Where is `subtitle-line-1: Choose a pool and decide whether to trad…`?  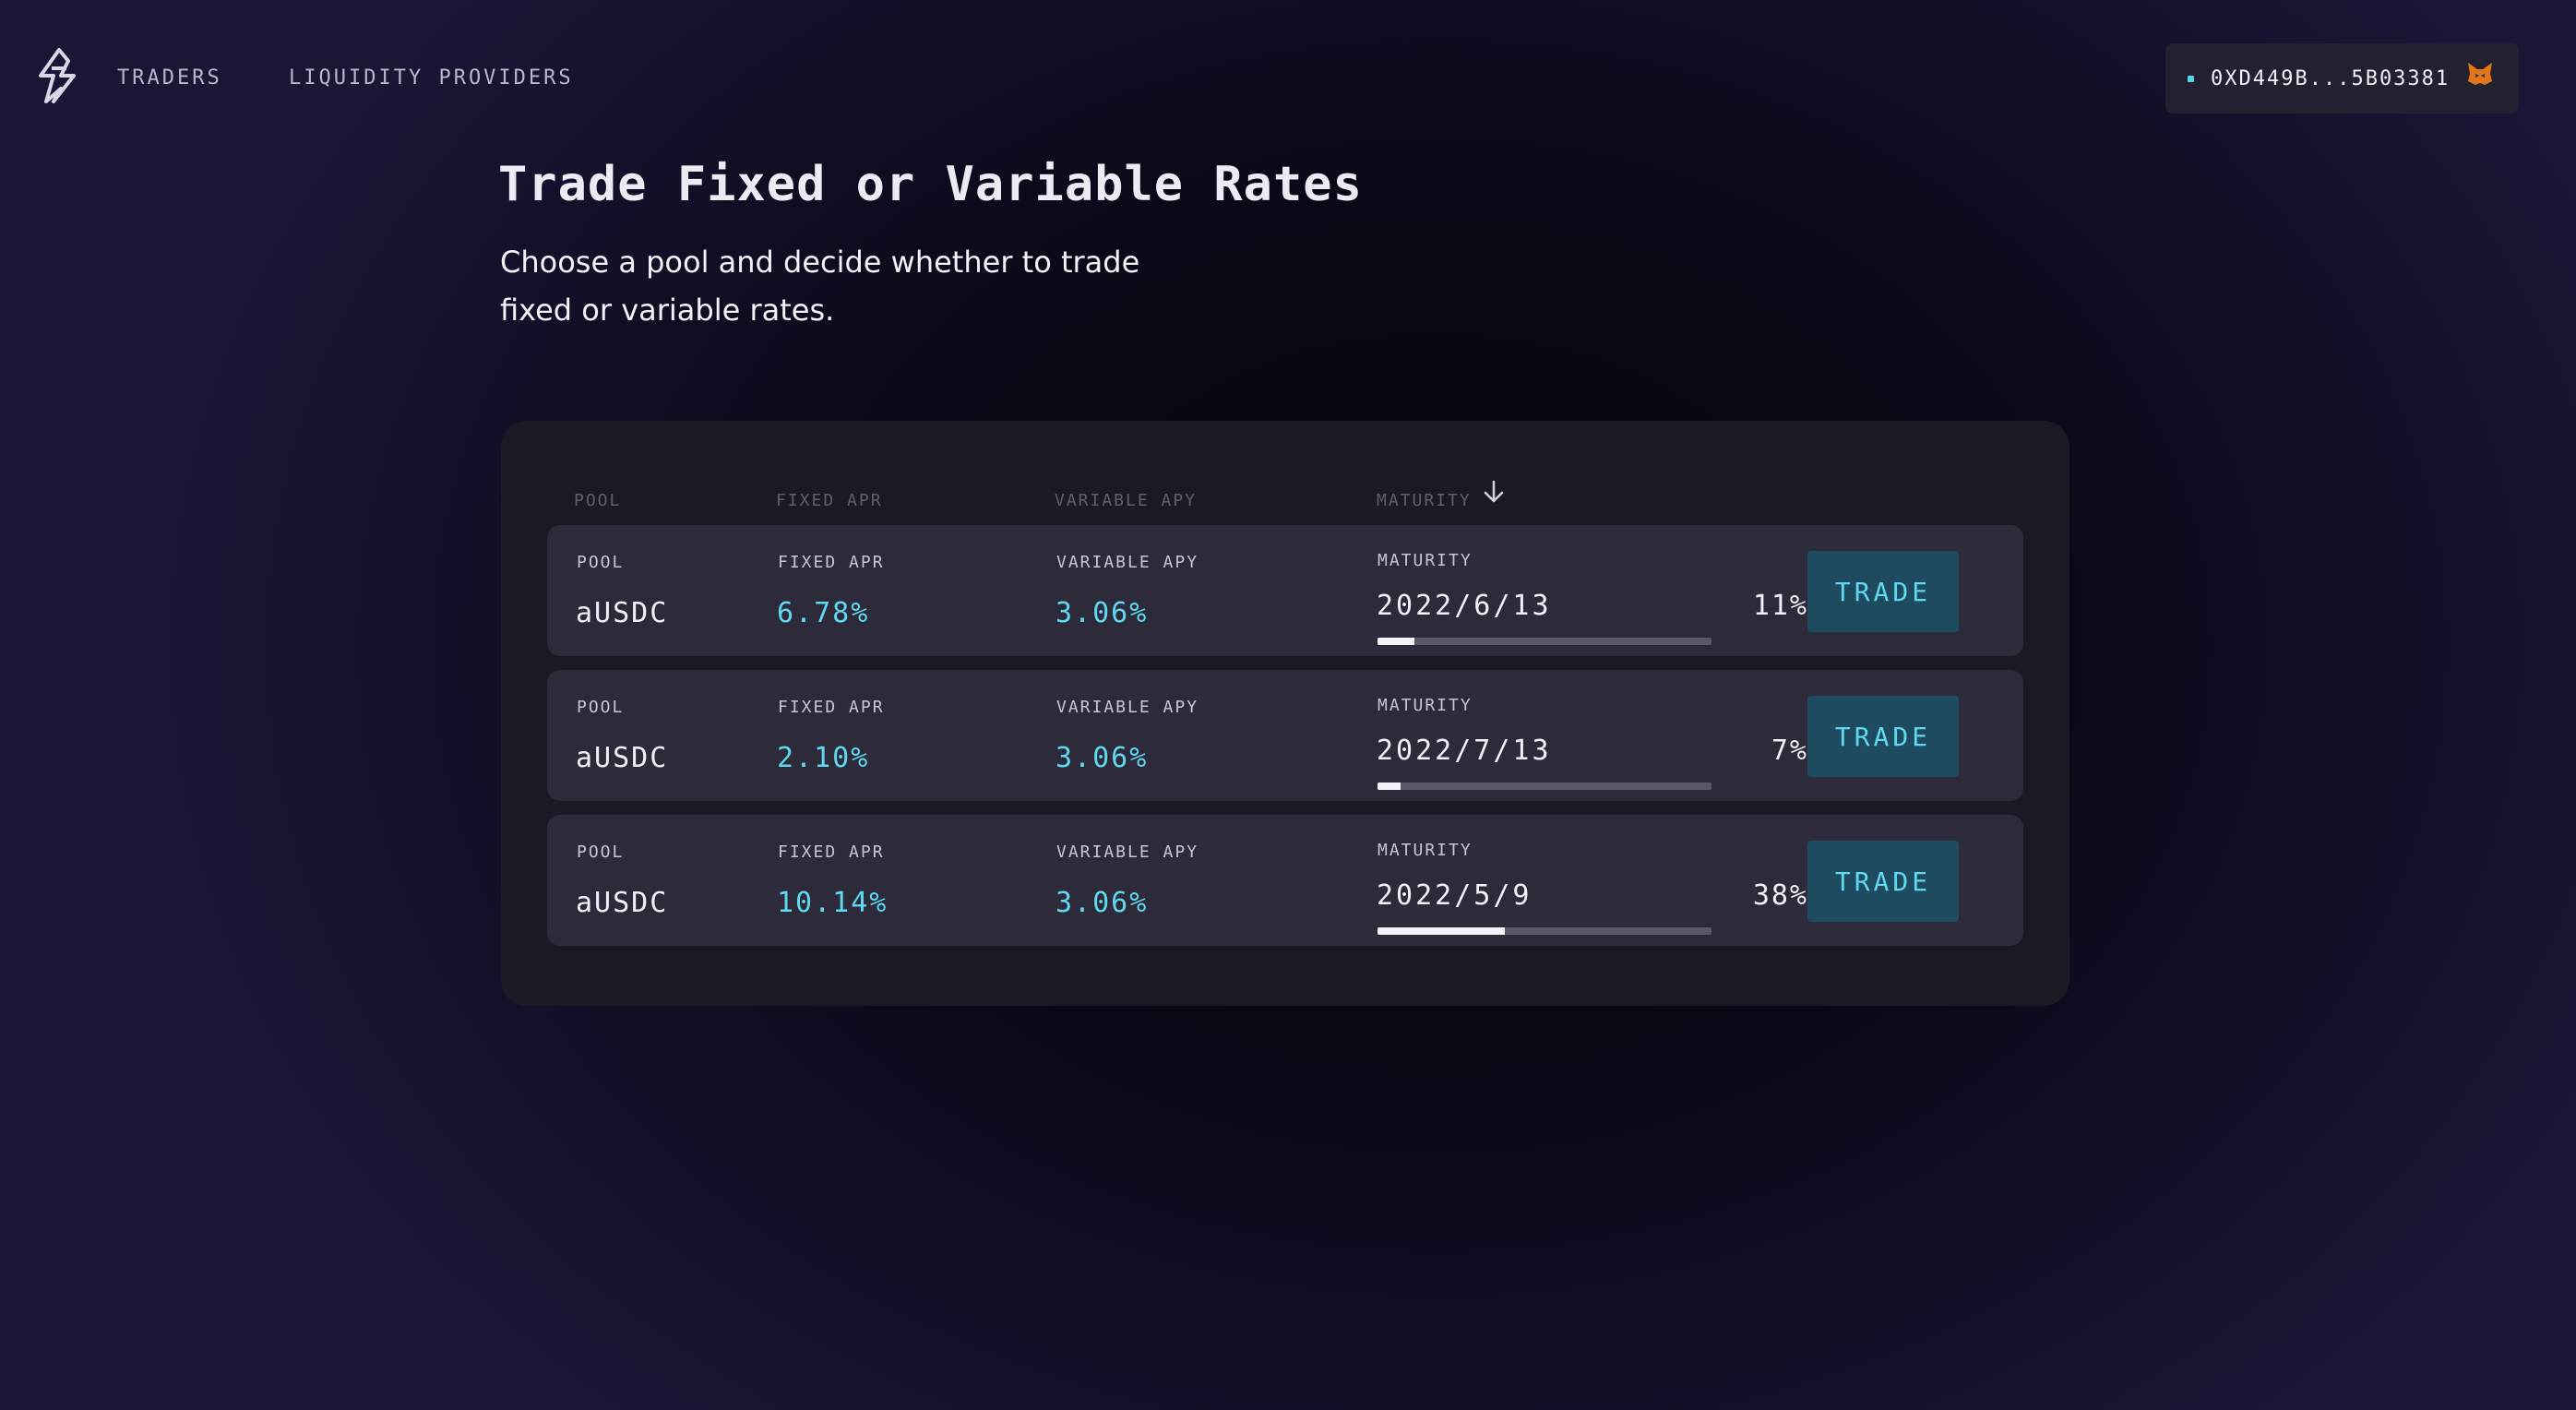 subtitle-line-1: Choose a pool and decide whether to trad… is located at coordinates (820, 262).